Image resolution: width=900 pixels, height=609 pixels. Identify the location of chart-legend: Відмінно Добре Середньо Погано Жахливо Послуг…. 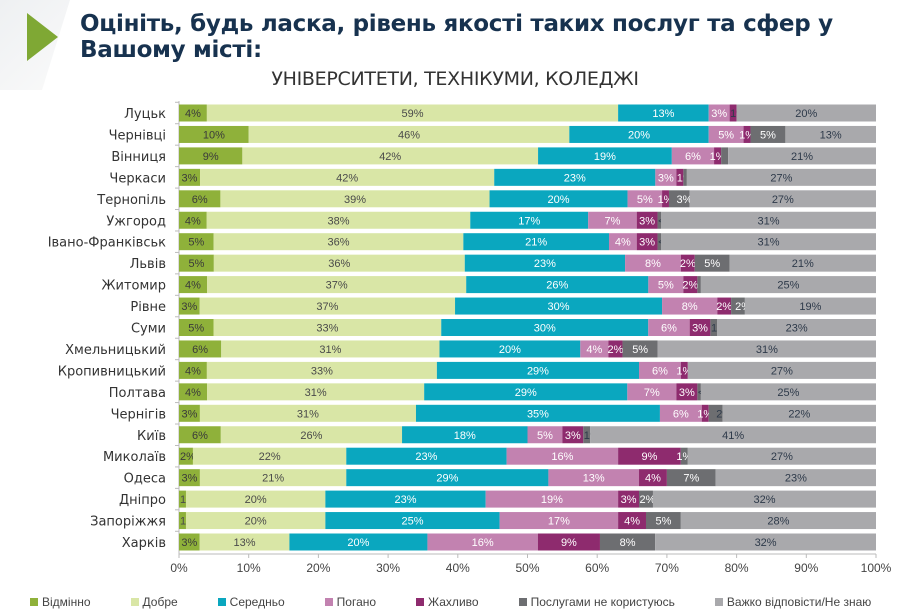
(465, 602).